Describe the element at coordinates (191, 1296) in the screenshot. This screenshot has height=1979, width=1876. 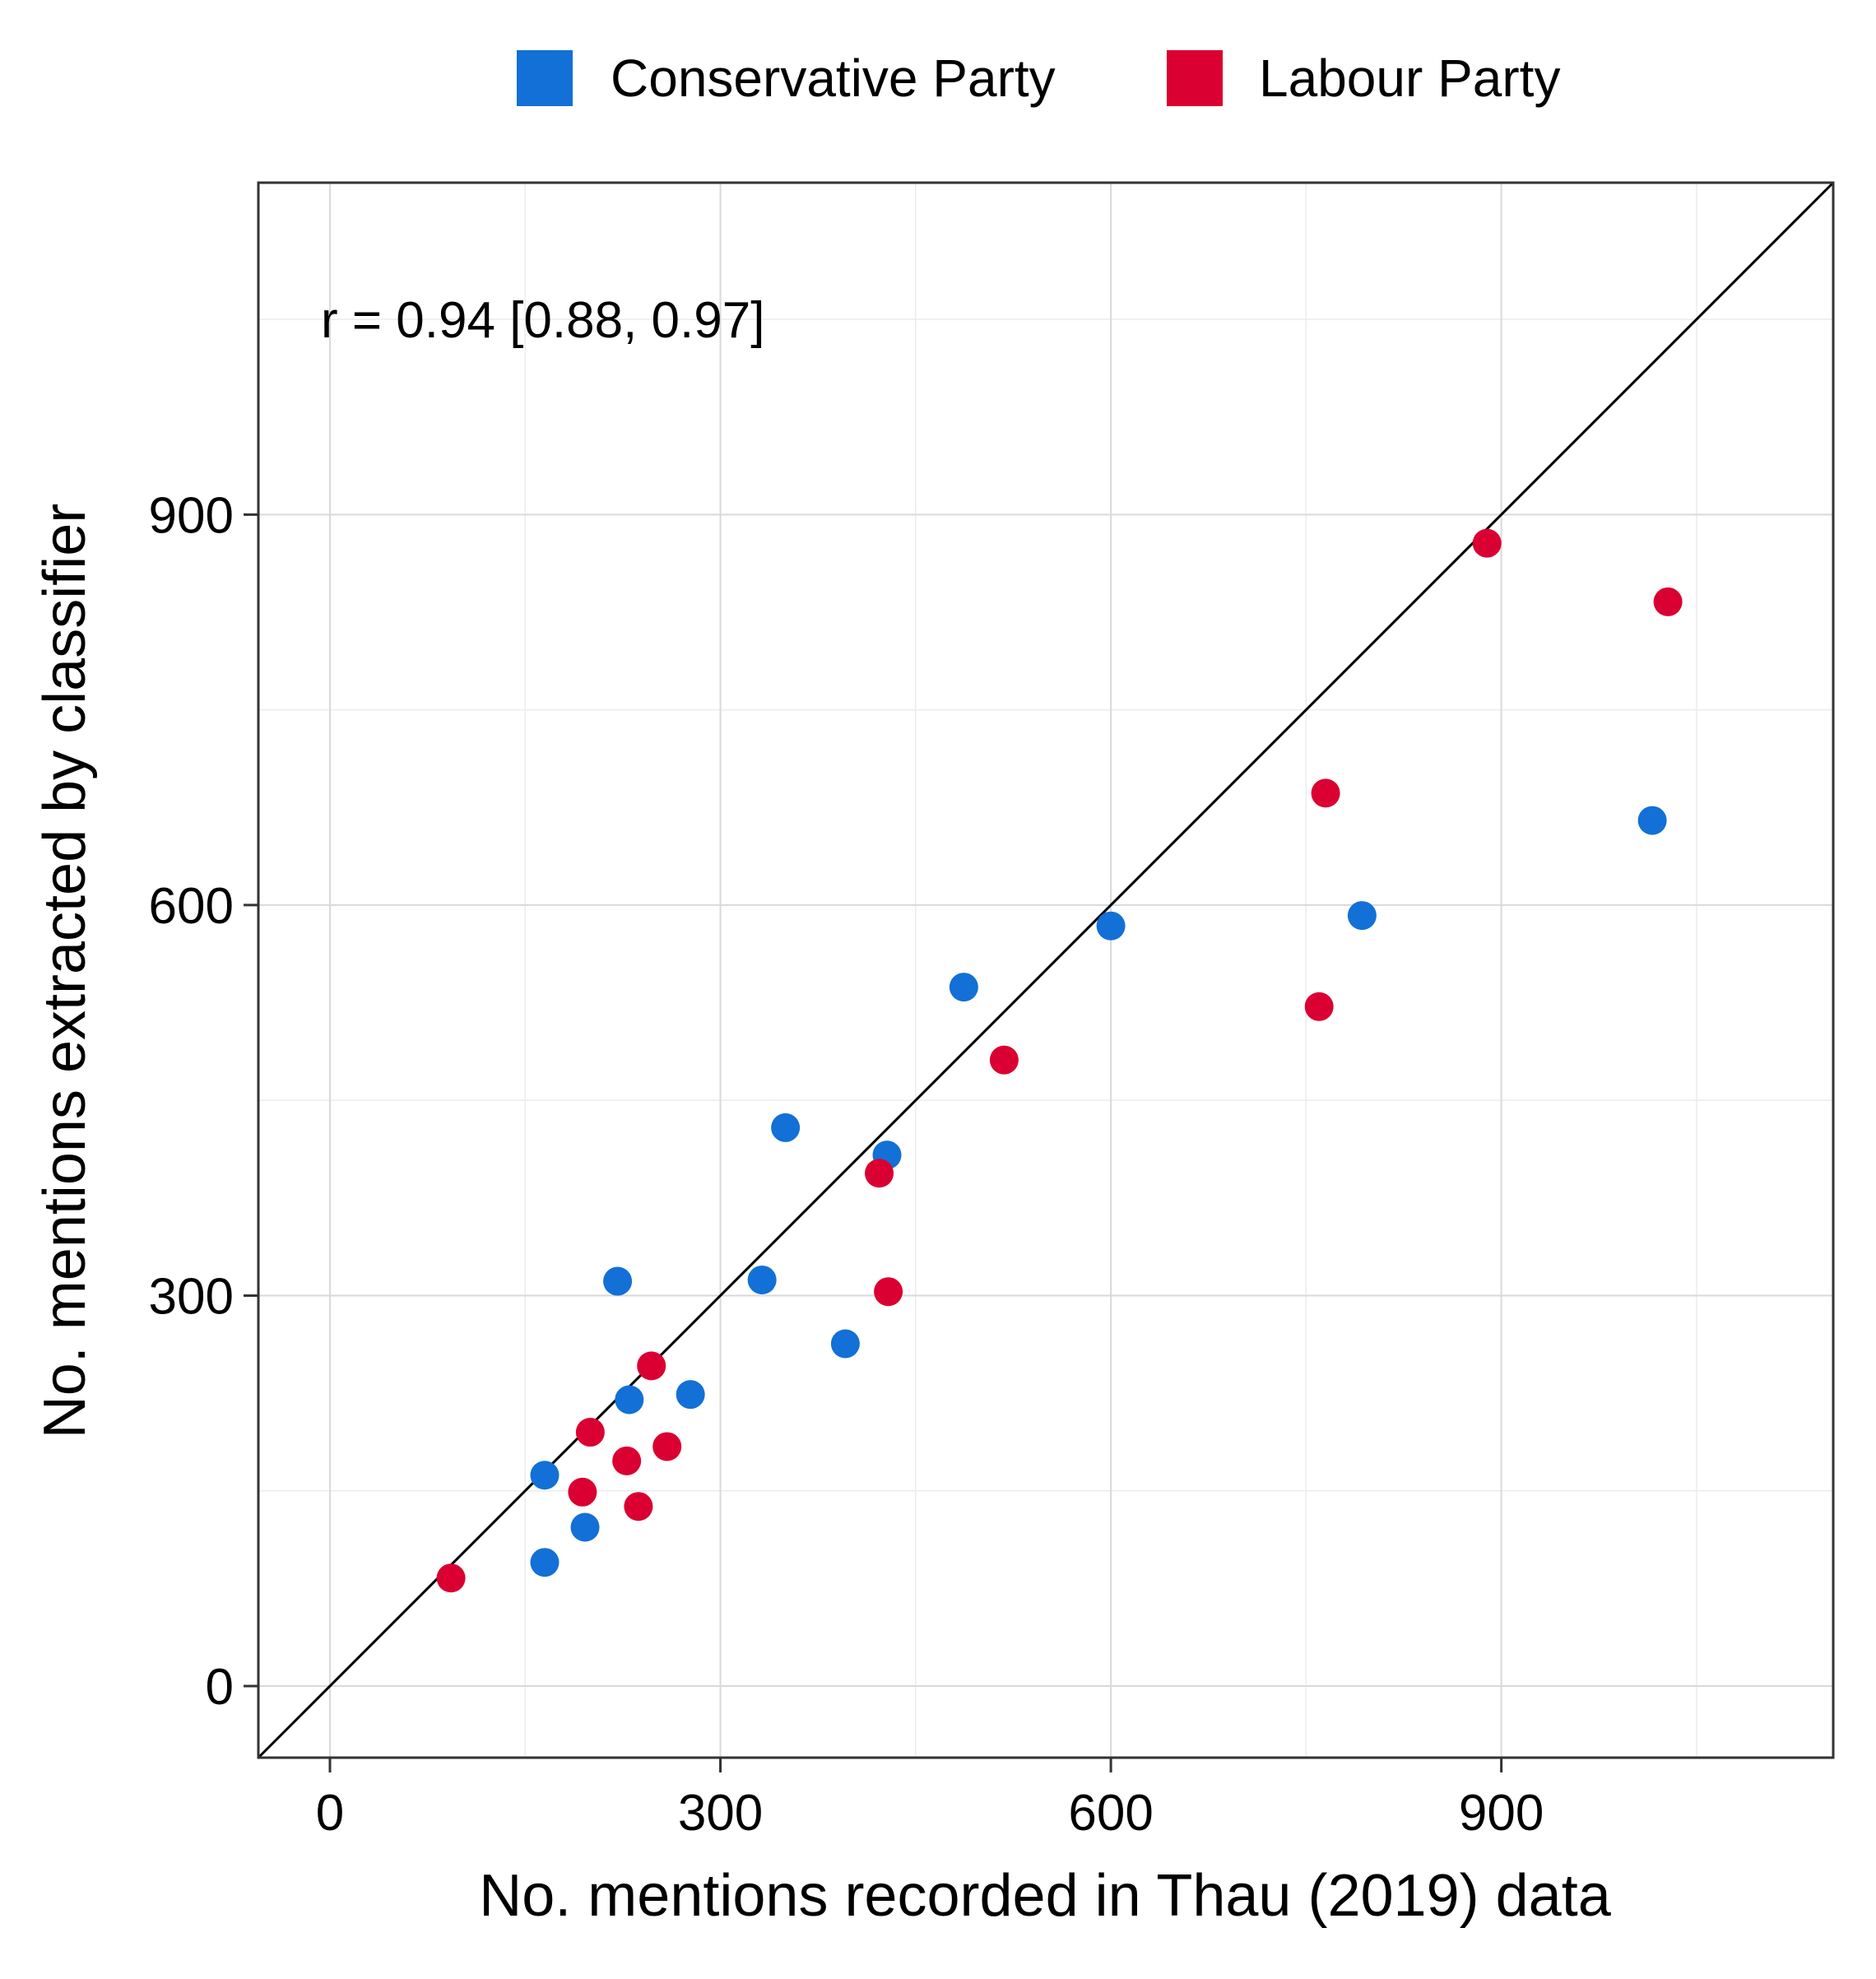
I see `y-tick-label: 300` at that location.